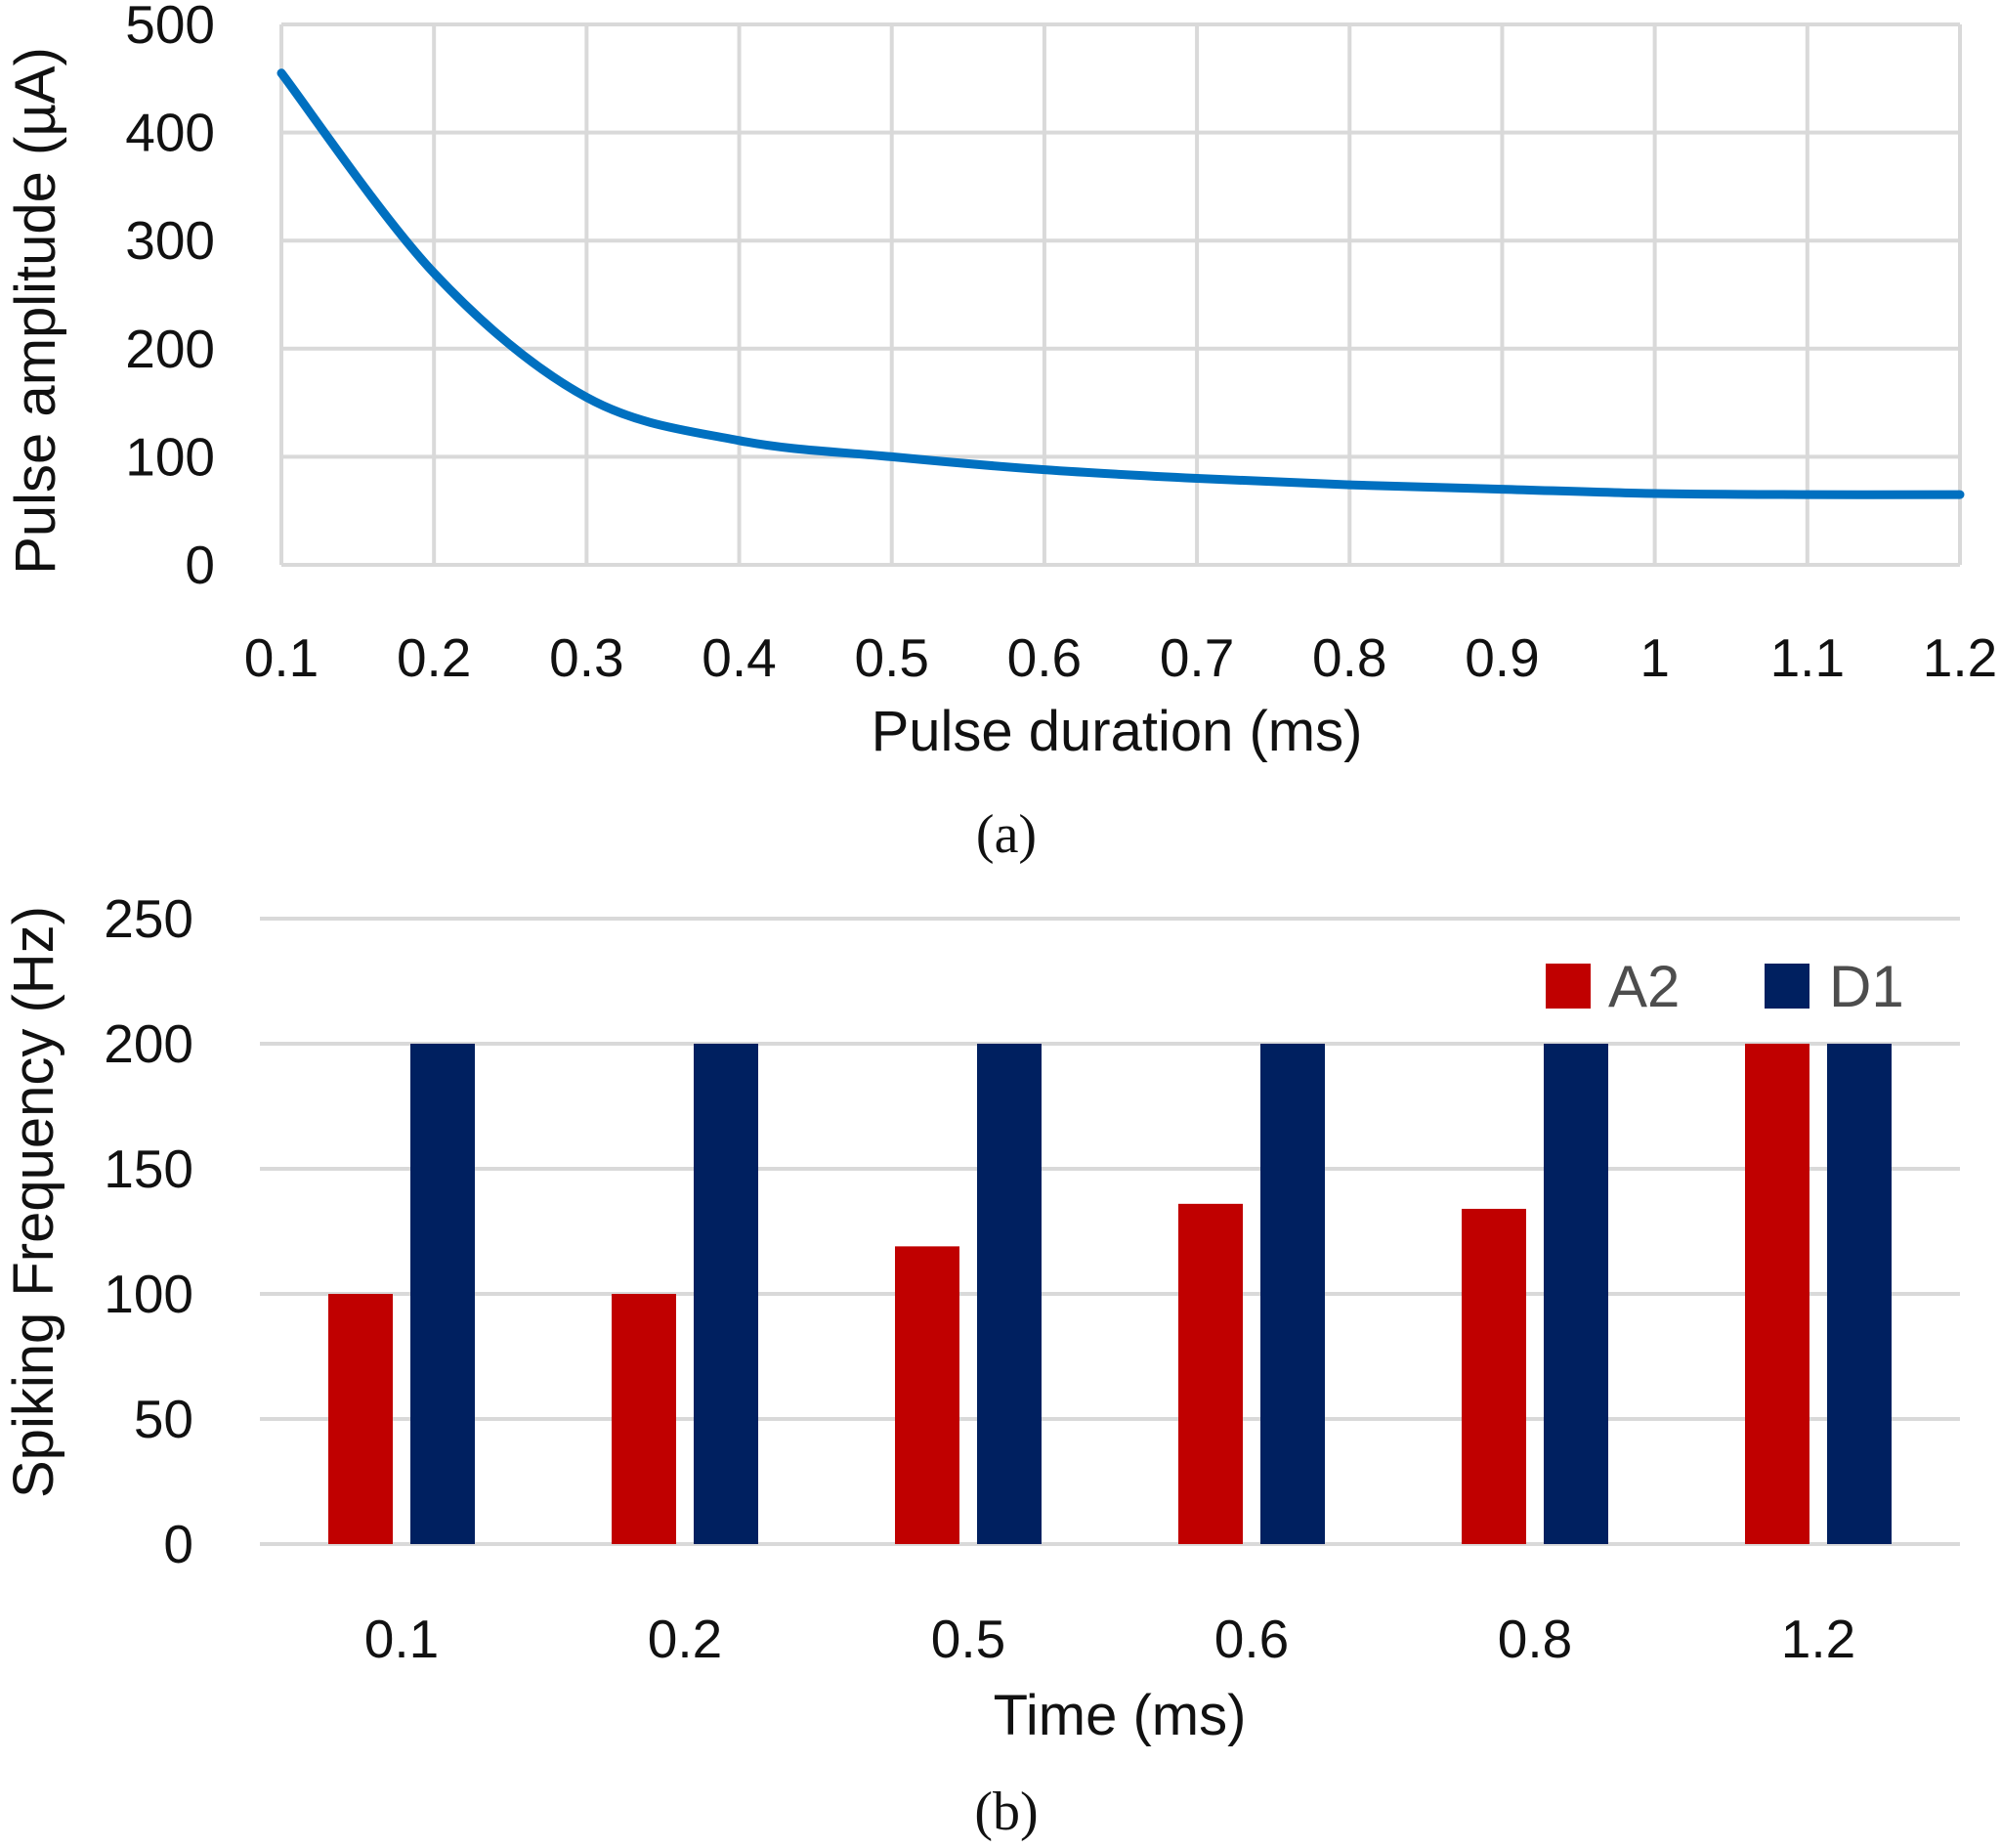  Describe the element at coordinates (1210, 1373) in the screenshot. I see `bar-a2-0.6` at that location.